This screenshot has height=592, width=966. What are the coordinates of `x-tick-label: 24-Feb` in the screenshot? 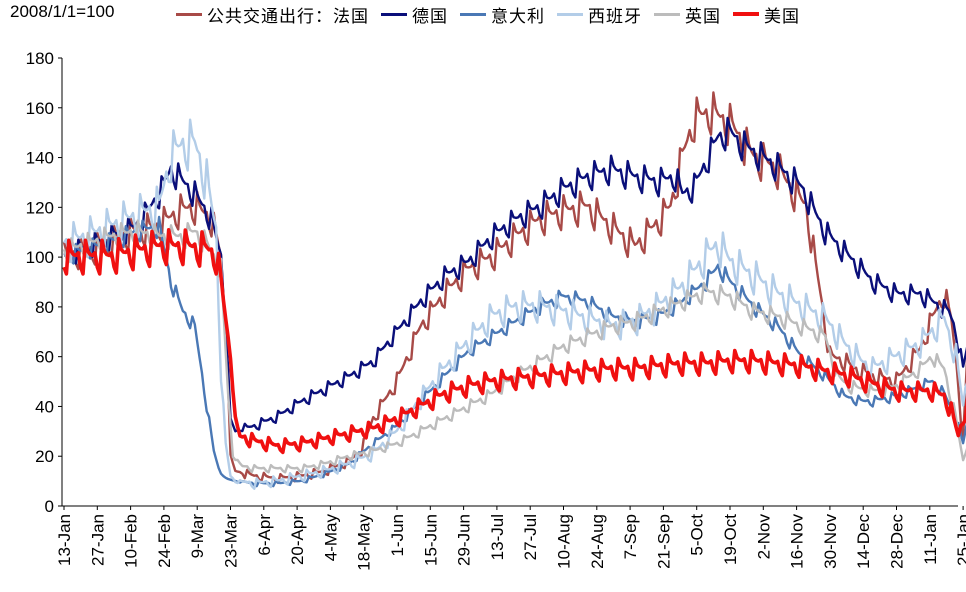 It's located at (164, 541).